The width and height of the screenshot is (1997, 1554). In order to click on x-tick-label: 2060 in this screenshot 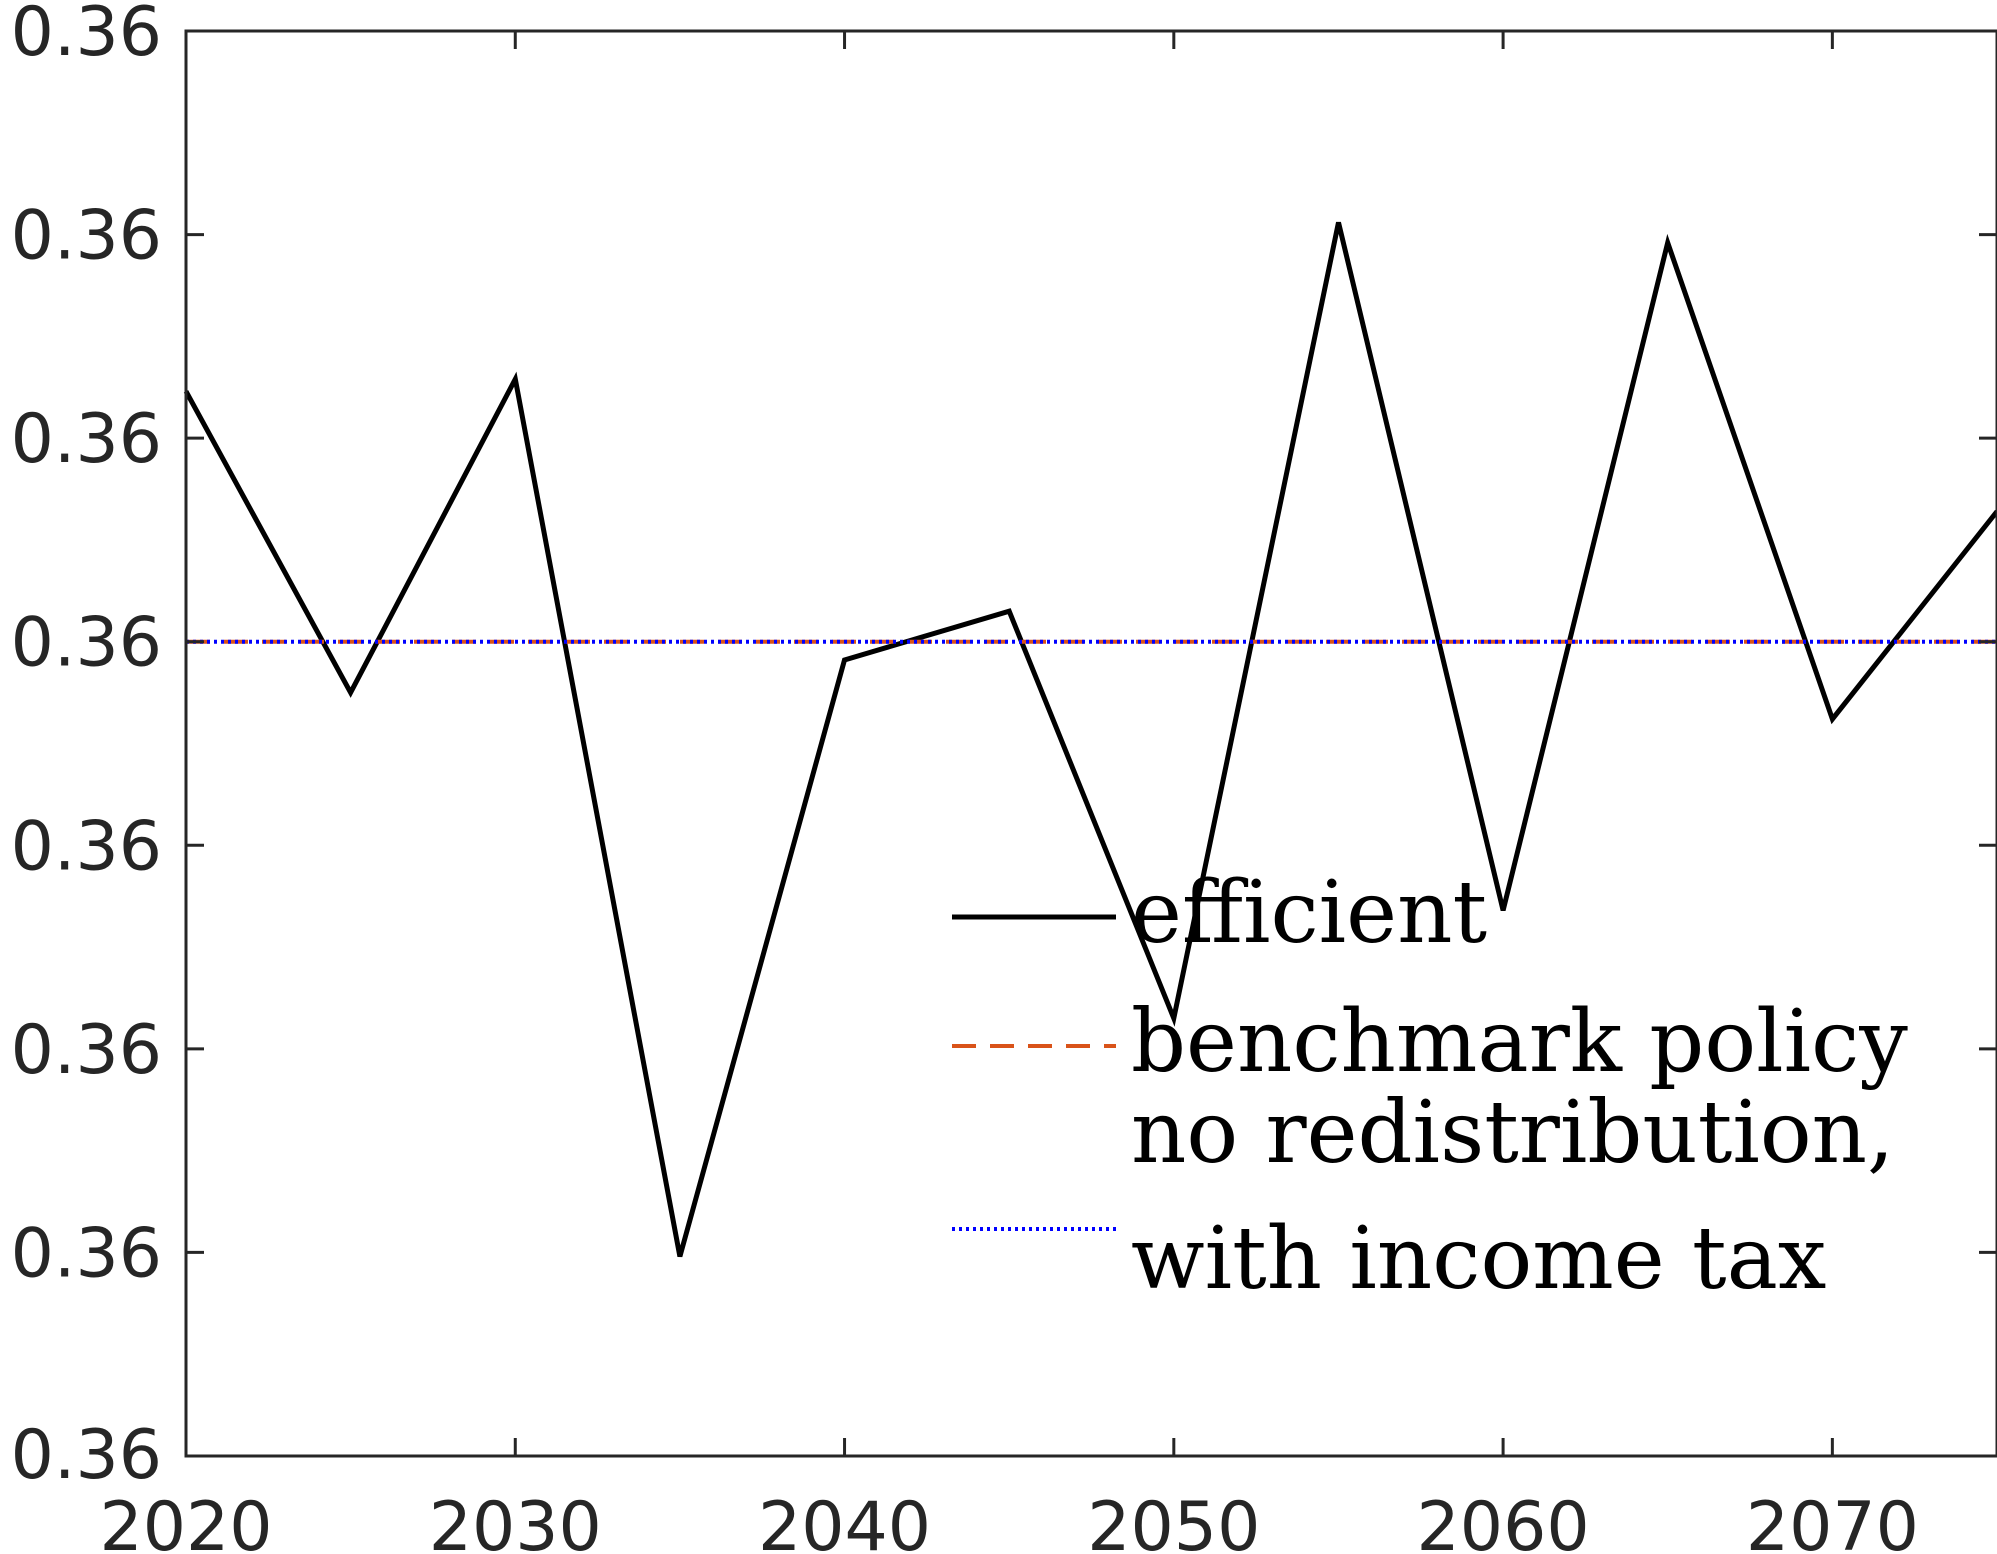, I will do `click(1503, 1521)`.